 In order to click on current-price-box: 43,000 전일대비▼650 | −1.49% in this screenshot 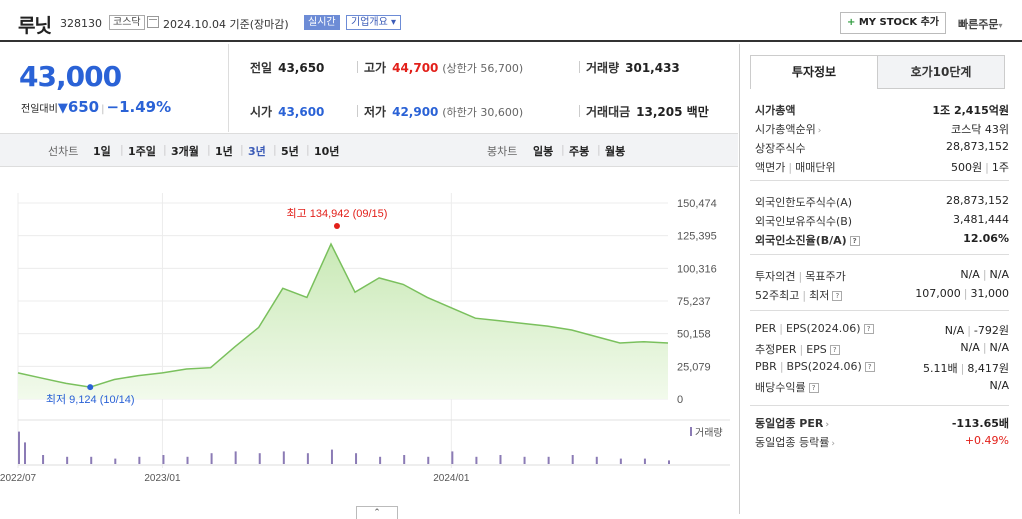, I will do `click(114, 88)`.